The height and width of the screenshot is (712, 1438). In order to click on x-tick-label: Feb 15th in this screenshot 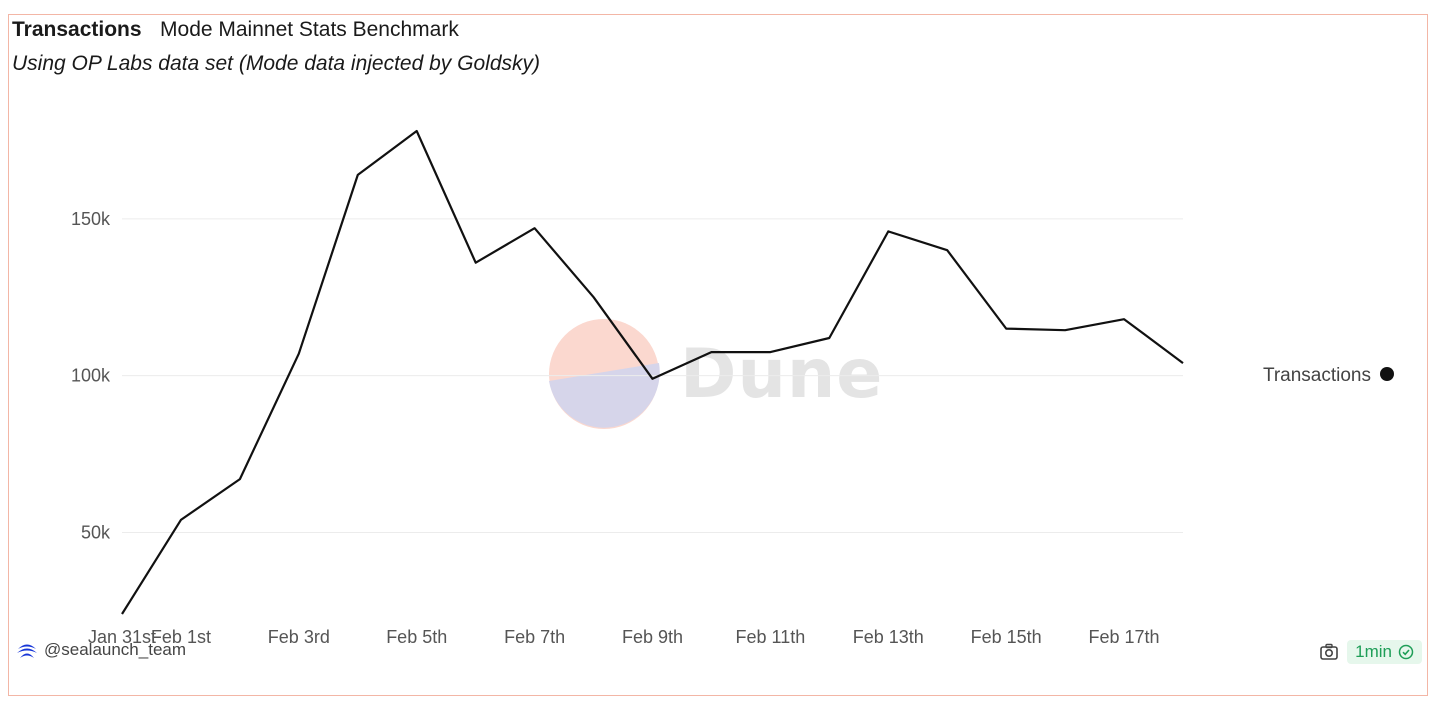, I will do `click(1006, 637)`.